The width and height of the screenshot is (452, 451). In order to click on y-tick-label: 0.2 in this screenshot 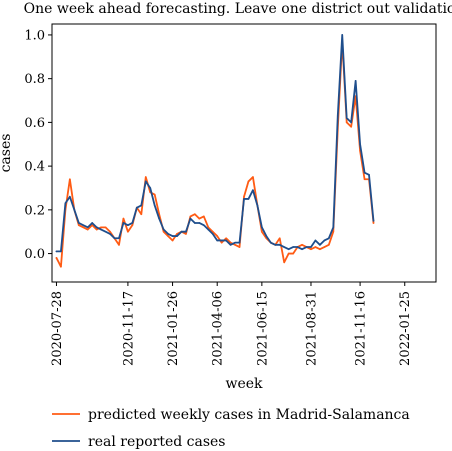, I will do `click(34, 210)`.